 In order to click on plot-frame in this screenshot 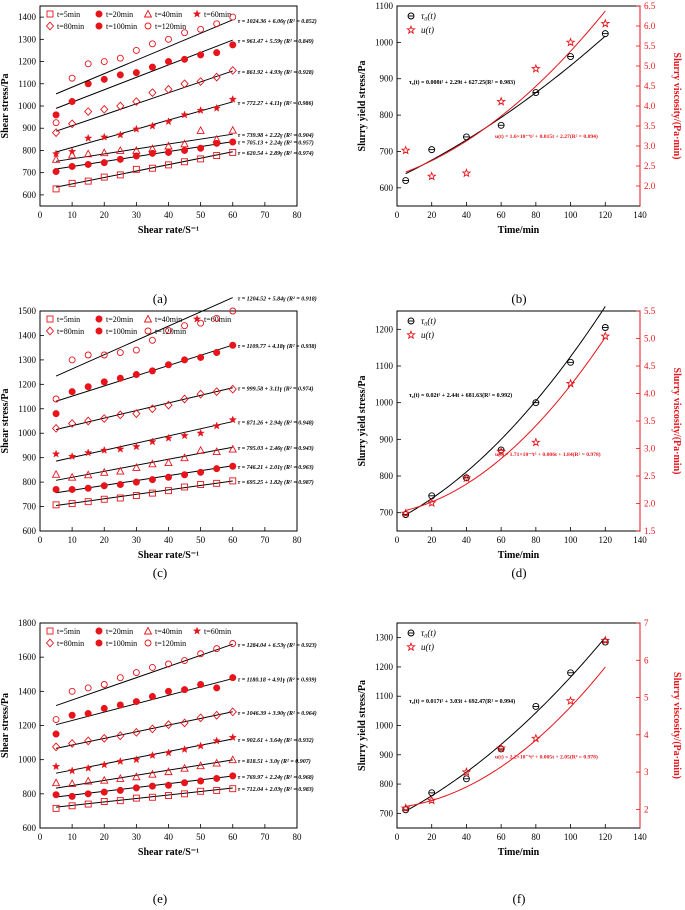, I will do `click(518, 725)`.